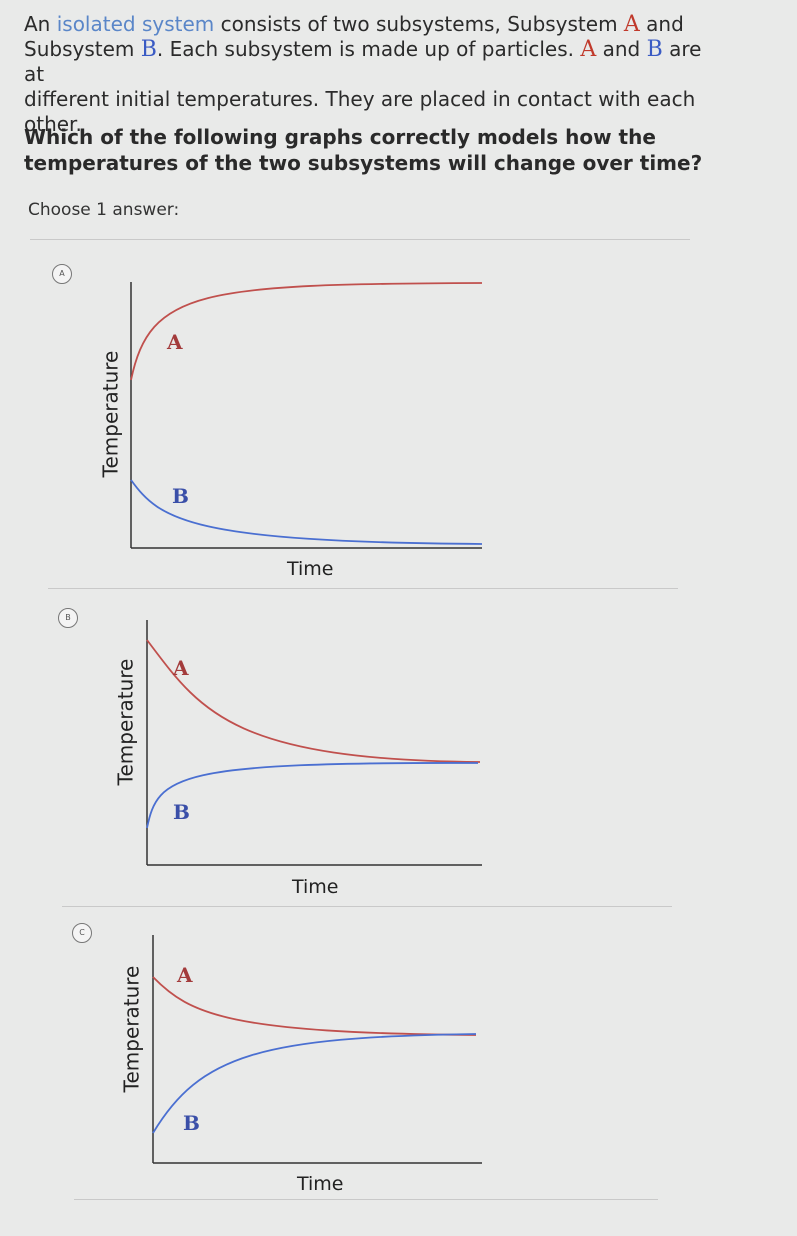 The height and width of the screenshot is (1236, 797). I want to click on answer-instruction: Choose 1 answer:, so click(104, 210).